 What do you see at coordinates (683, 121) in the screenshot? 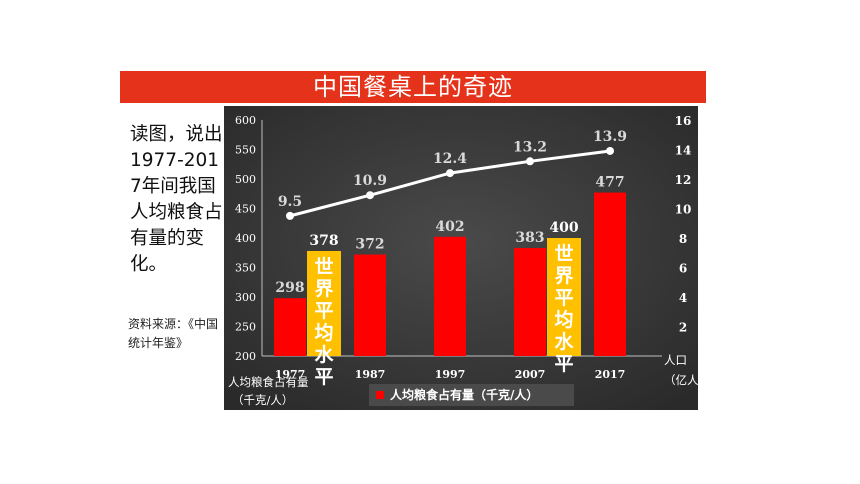
I see `right-axis-tick-label: 16` at bounding box center [683, 121].